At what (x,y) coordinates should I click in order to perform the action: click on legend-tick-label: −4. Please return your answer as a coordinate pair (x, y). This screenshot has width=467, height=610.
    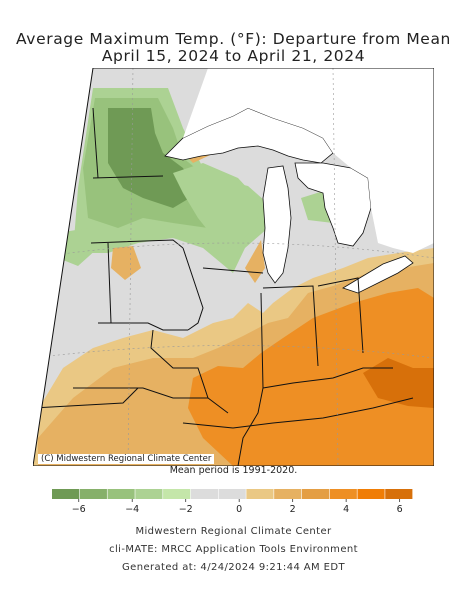
    Looking at the image, I should click on (132, 509).